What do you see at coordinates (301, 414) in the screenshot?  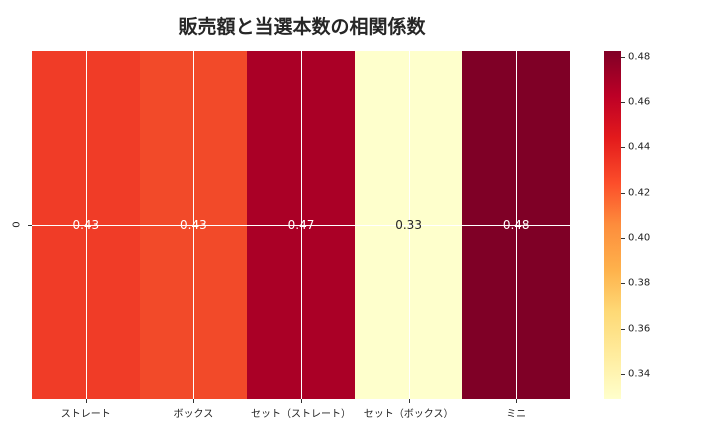 I see `x-tick-label: セット（ストレート）` at bounding box center [301, 414].